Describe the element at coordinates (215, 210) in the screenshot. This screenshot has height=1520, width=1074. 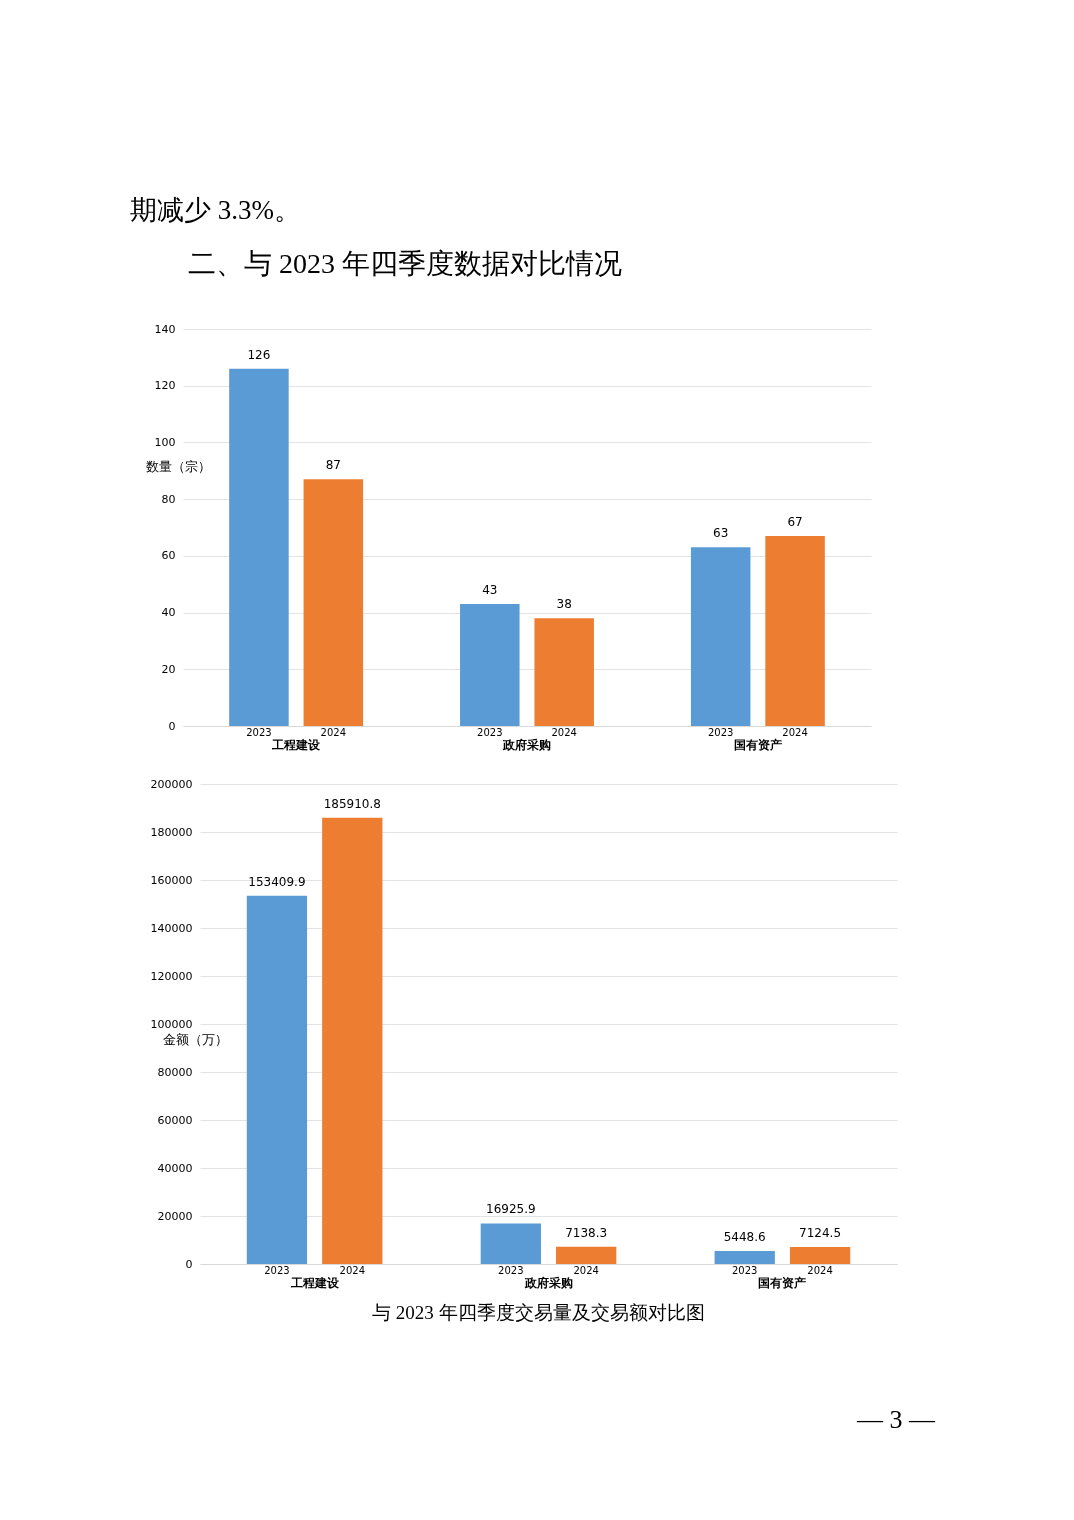
I see `text: 期减少 3.3%。` at that location.